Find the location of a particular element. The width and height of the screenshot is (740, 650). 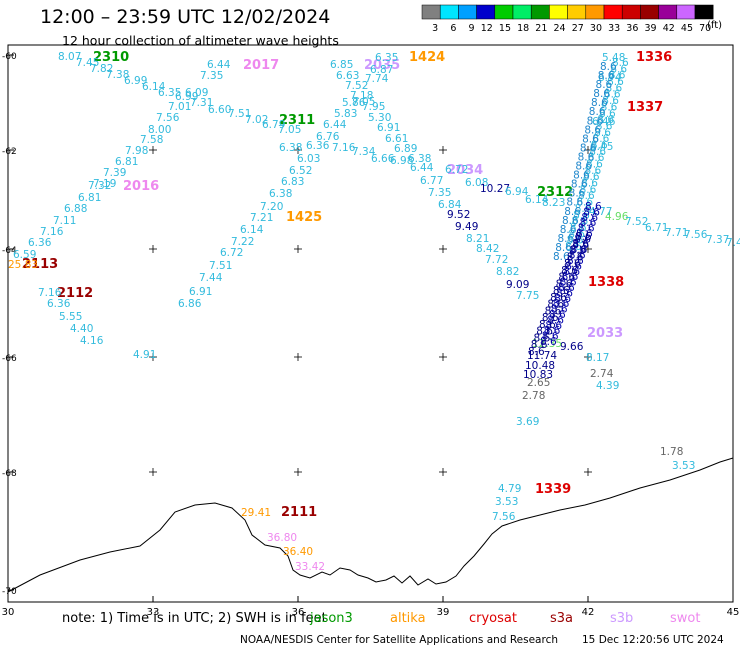

wave-height-label: 6.36 is located at coordinates (318, 146).